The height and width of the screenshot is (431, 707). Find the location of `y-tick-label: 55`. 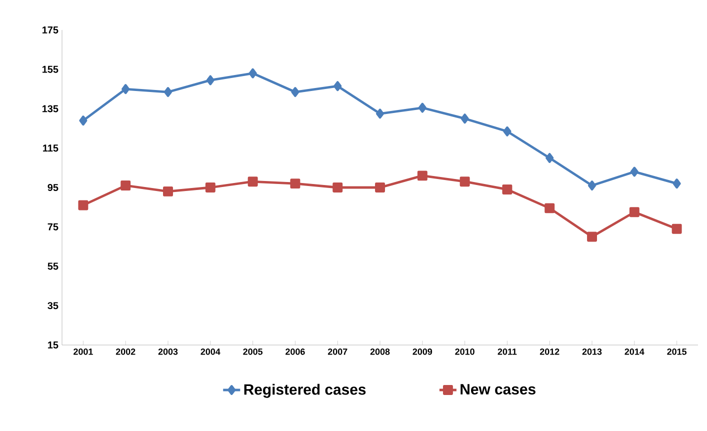

y-tick-label: 55 is located at coordinates (53, 266).